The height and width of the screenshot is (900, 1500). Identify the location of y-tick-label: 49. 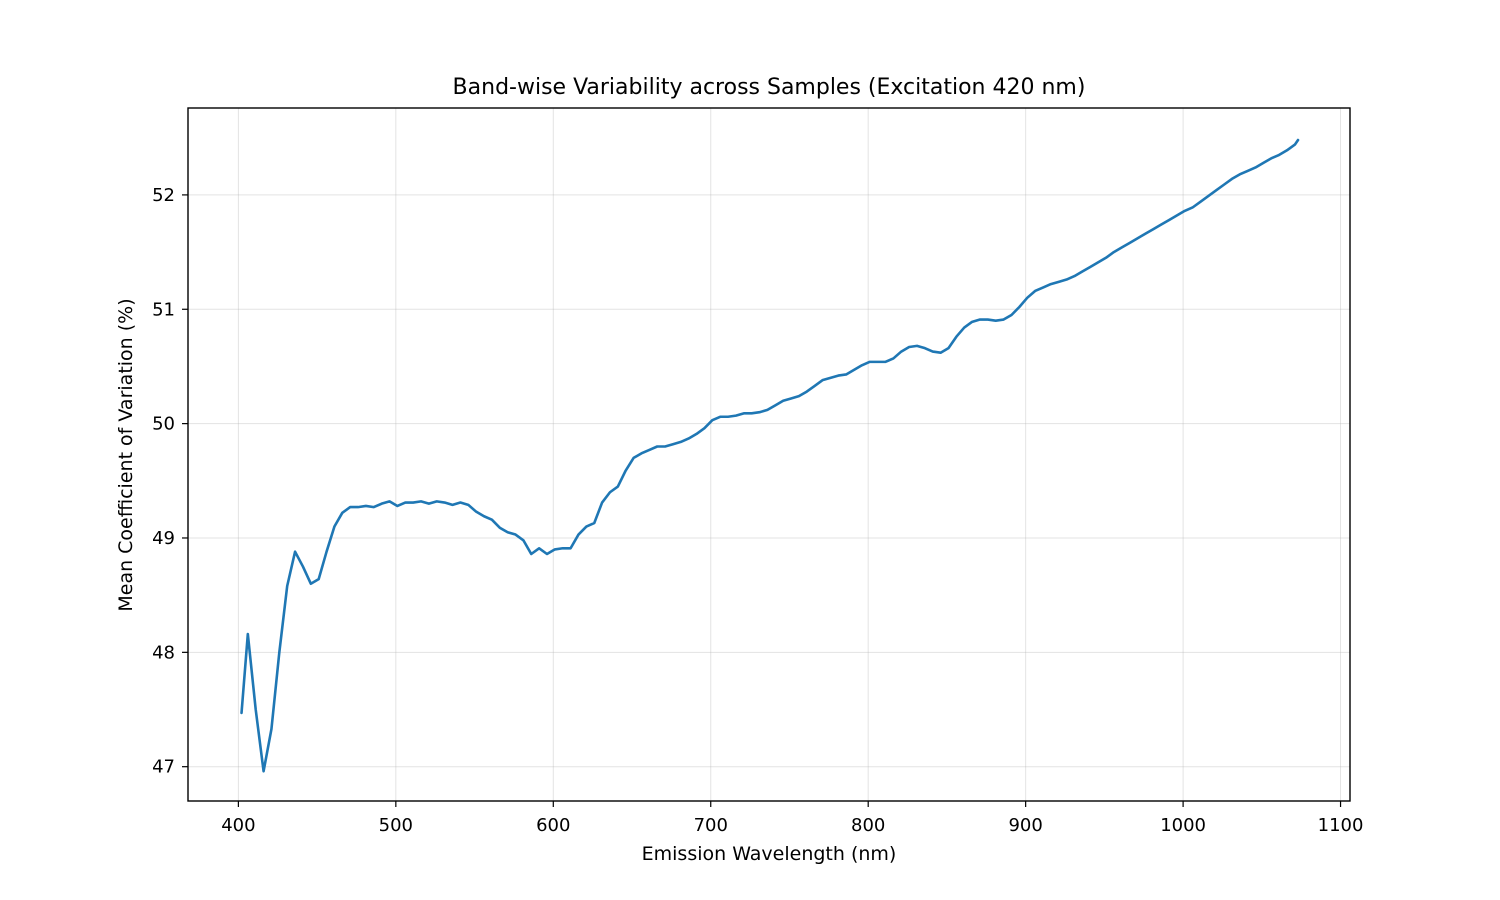
(163, 538).